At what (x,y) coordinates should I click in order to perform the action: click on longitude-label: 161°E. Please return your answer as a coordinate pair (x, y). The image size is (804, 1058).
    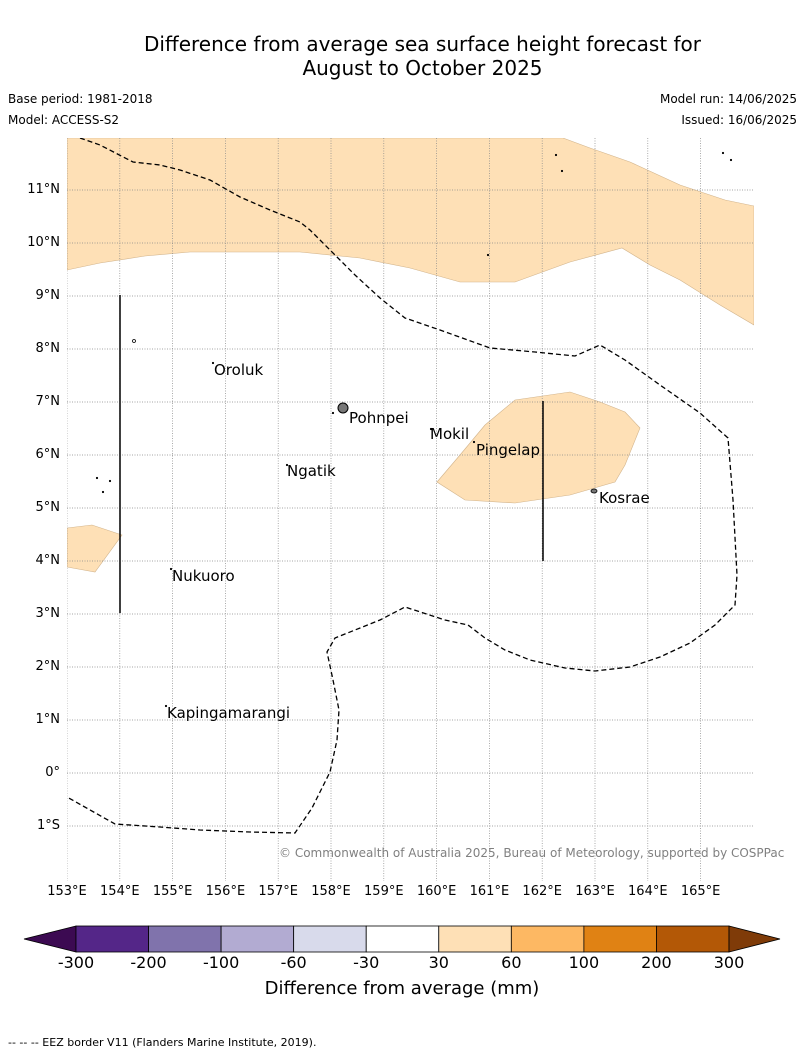
    Looking at the image, I should click on (489, 891).